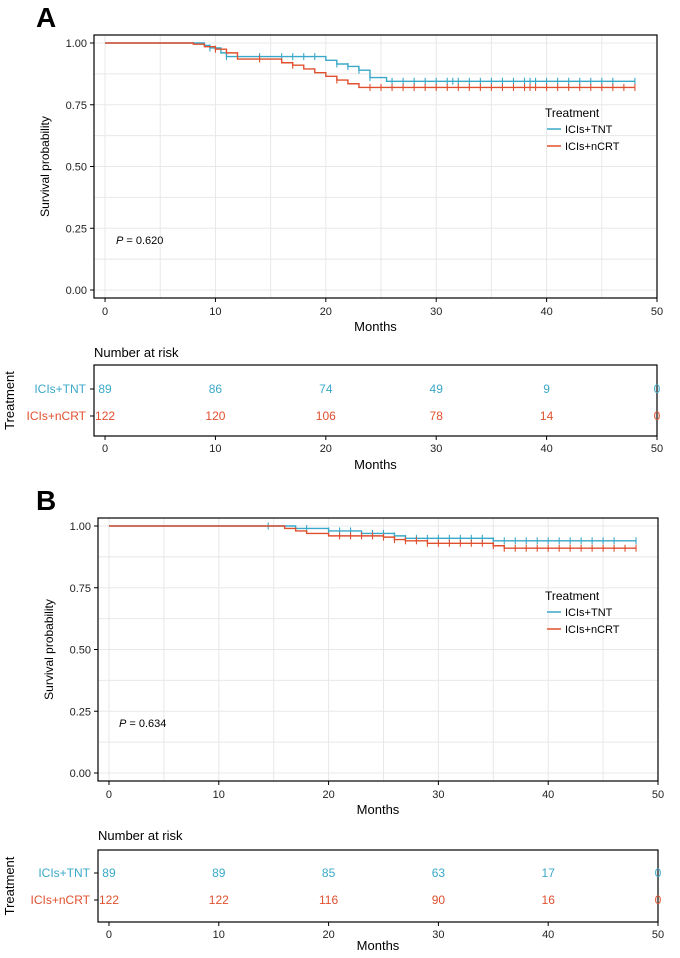 This screenshot has height=958, width=680. I want to click on risk-count: 120, so click(215, 416).